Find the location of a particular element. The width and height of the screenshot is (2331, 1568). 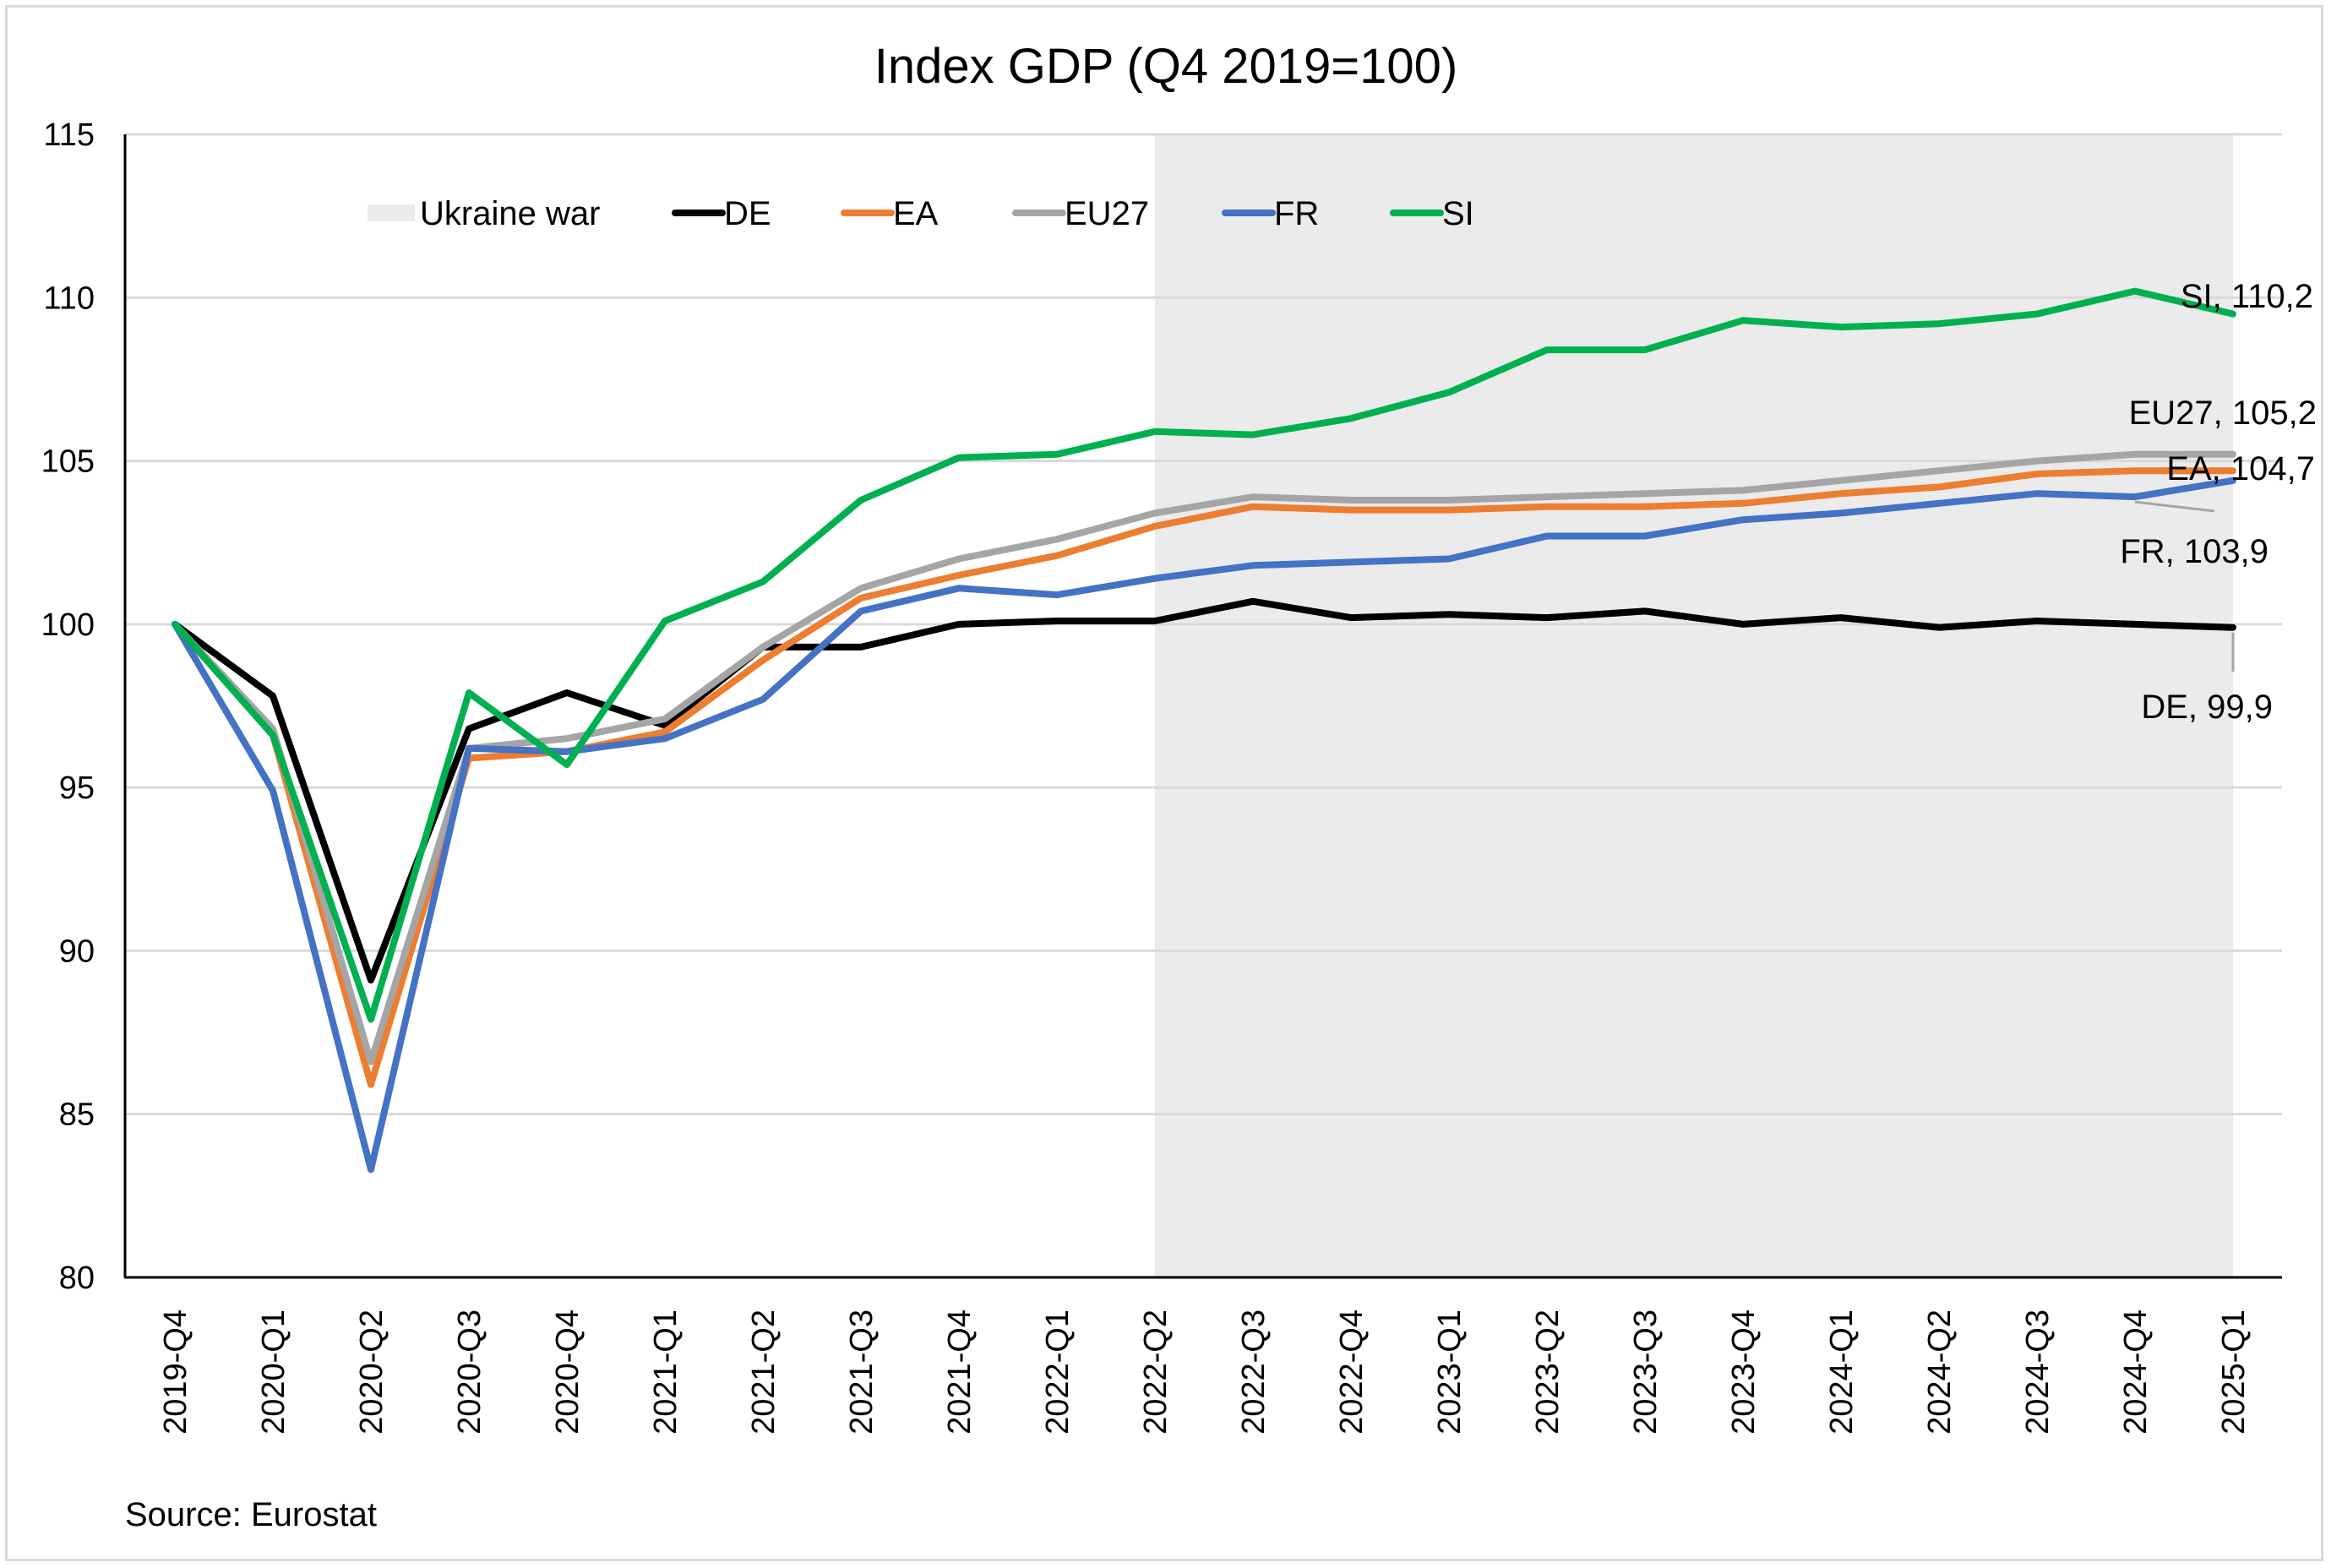

data-label-ea: EA, 104,7 is located at coordinates (2240, 468).